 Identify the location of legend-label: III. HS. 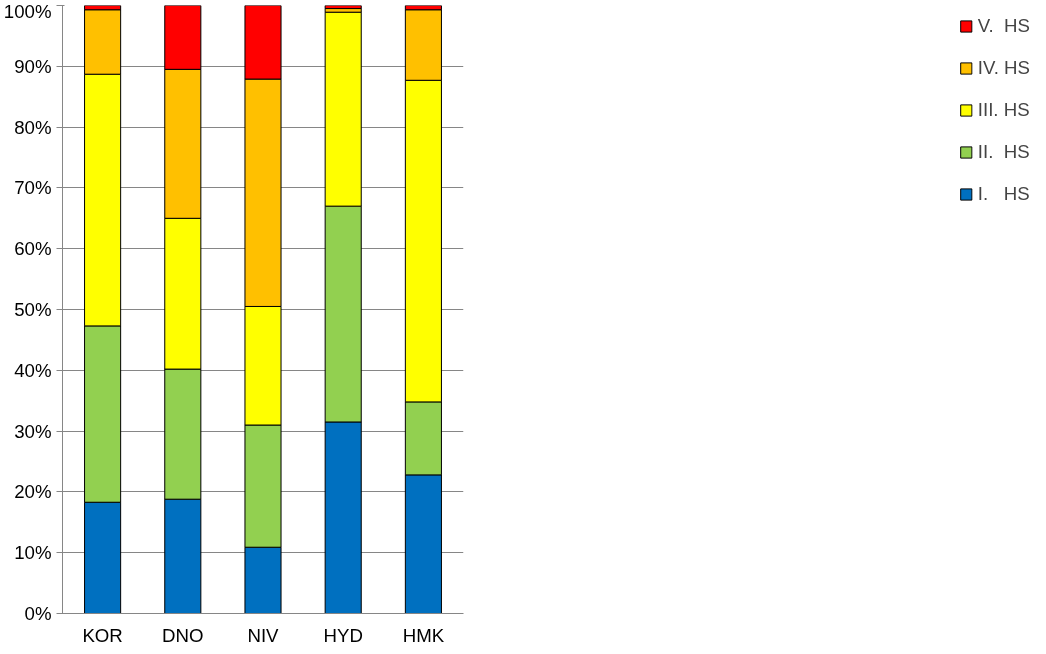
(1003, 110).